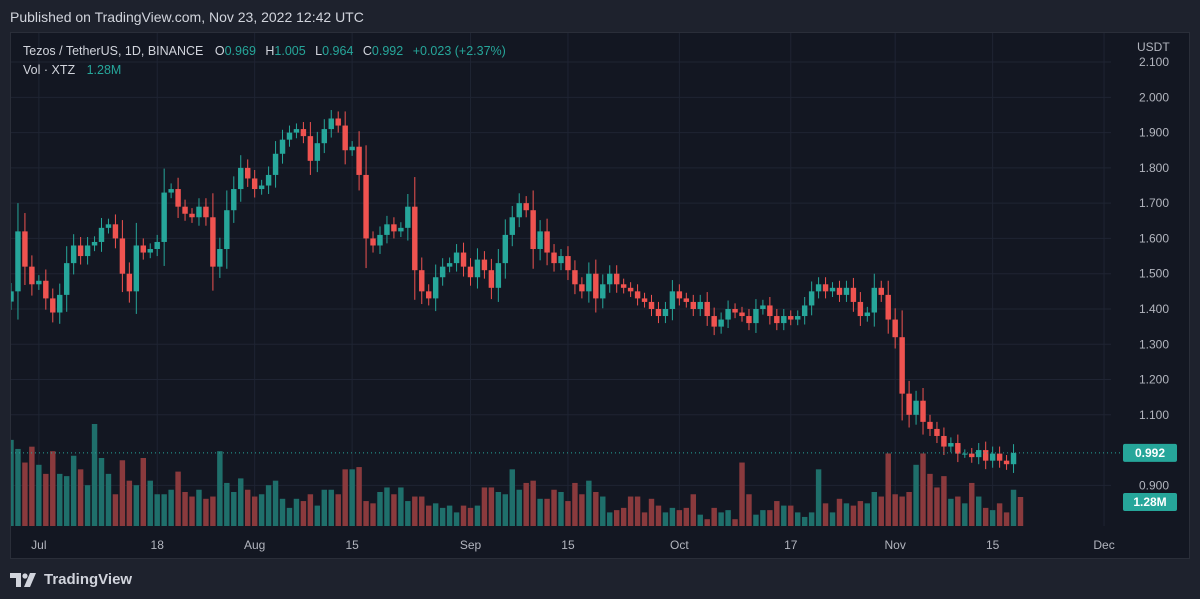 Image resolution: width=1200 pixels, height=599 pixels. Describe the element at coordinates (1154, 274) in the screenshot. I see `price-tick-label: 1.500` at that location.